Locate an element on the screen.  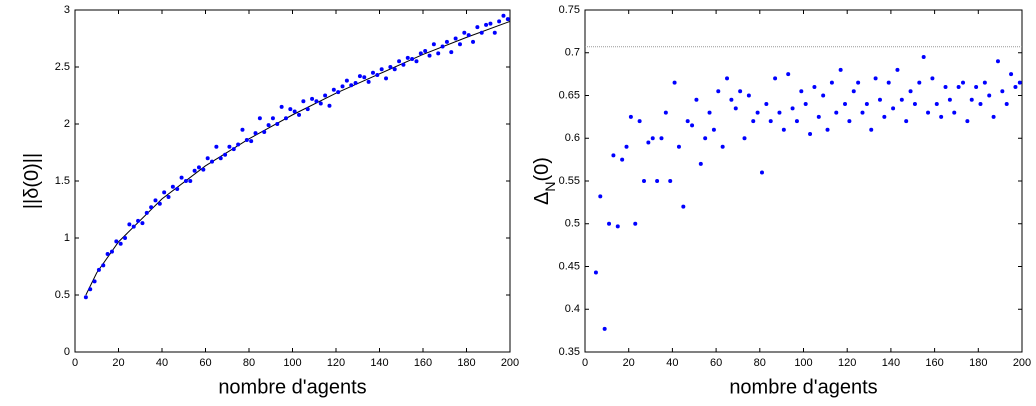
x-tick-label: 40 is located at coordinates (672, 363).